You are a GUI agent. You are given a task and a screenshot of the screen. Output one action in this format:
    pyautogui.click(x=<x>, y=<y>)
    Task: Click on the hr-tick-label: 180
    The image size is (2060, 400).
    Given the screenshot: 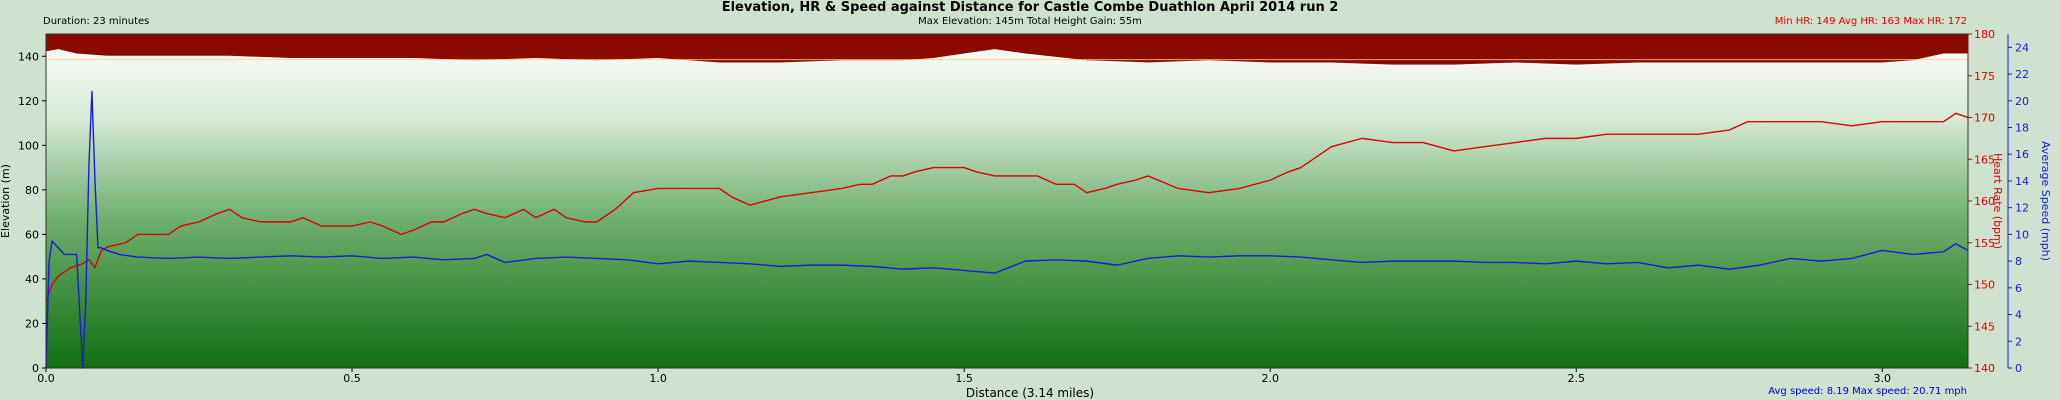 What is the action you would take?
    pyautogui.click(x=1984, y=34)
    